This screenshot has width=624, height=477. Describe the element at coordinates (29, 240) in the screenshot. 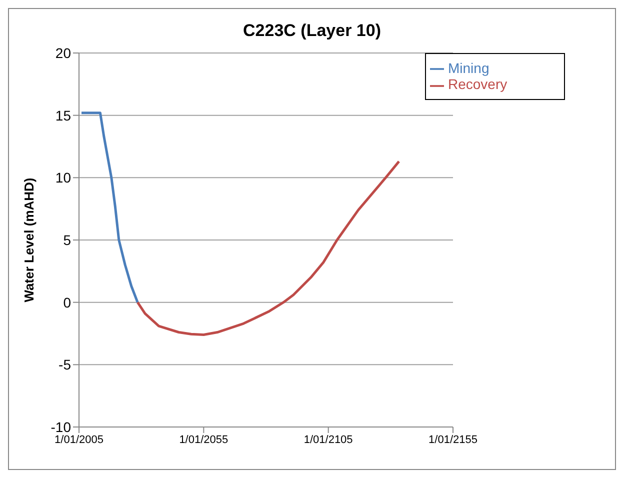

I see `y-axis-title: Water Level (mAHD)` at that location.